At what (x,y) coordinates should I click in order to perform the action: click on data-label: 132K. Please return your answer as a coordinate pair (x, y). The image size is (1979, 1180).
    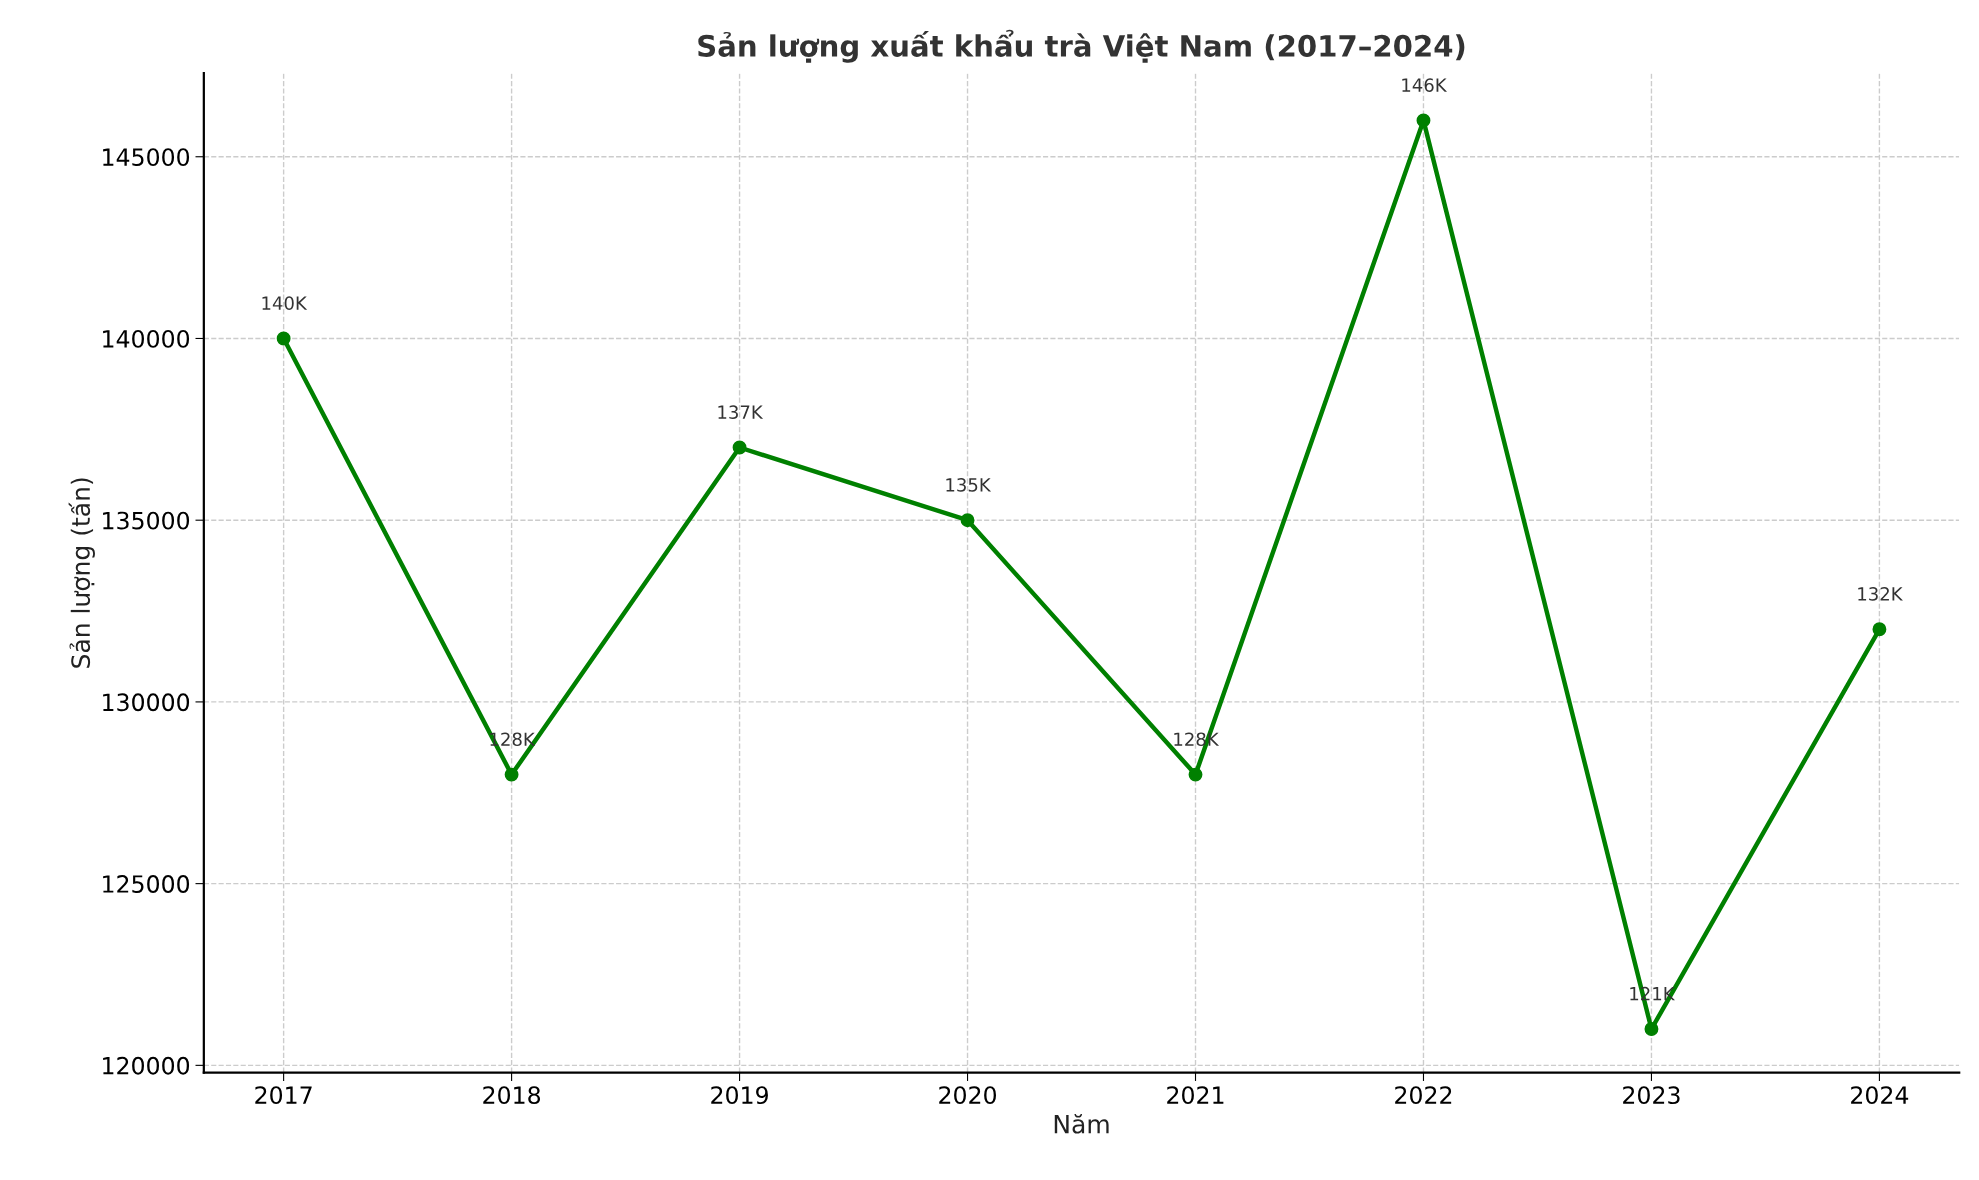
    Looking at the image, I should click on (1880, 594).